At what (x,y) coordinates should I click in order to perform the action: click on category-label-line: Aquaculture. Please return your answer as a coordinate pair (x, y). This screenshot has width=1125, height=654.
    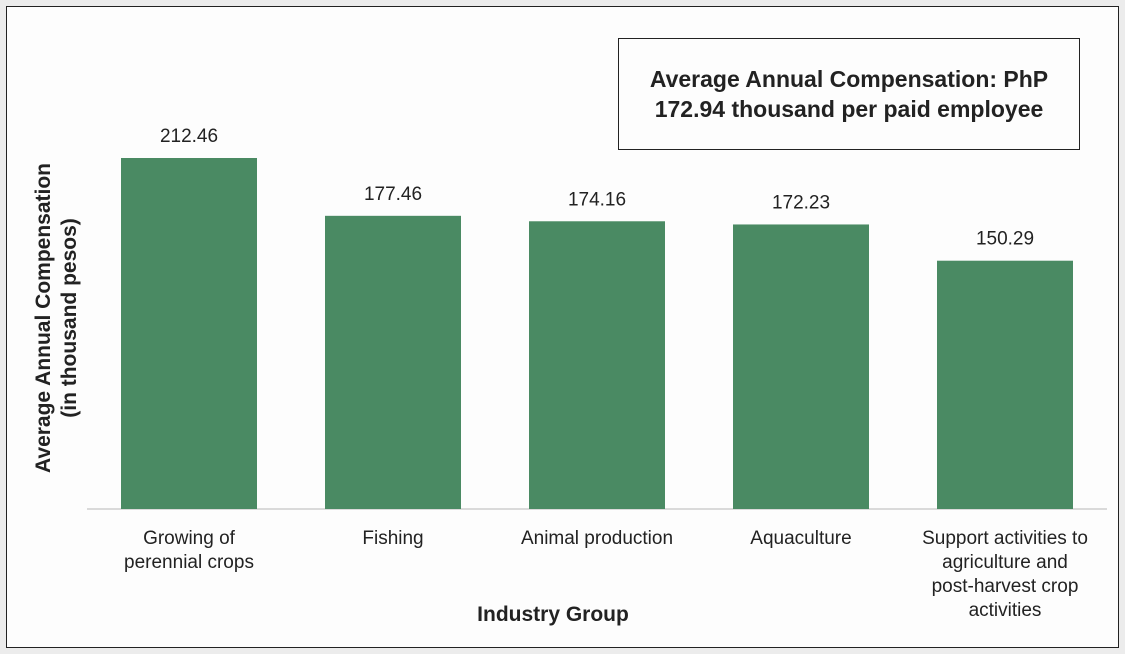
    Looking at the image, I should click on (800, 538).